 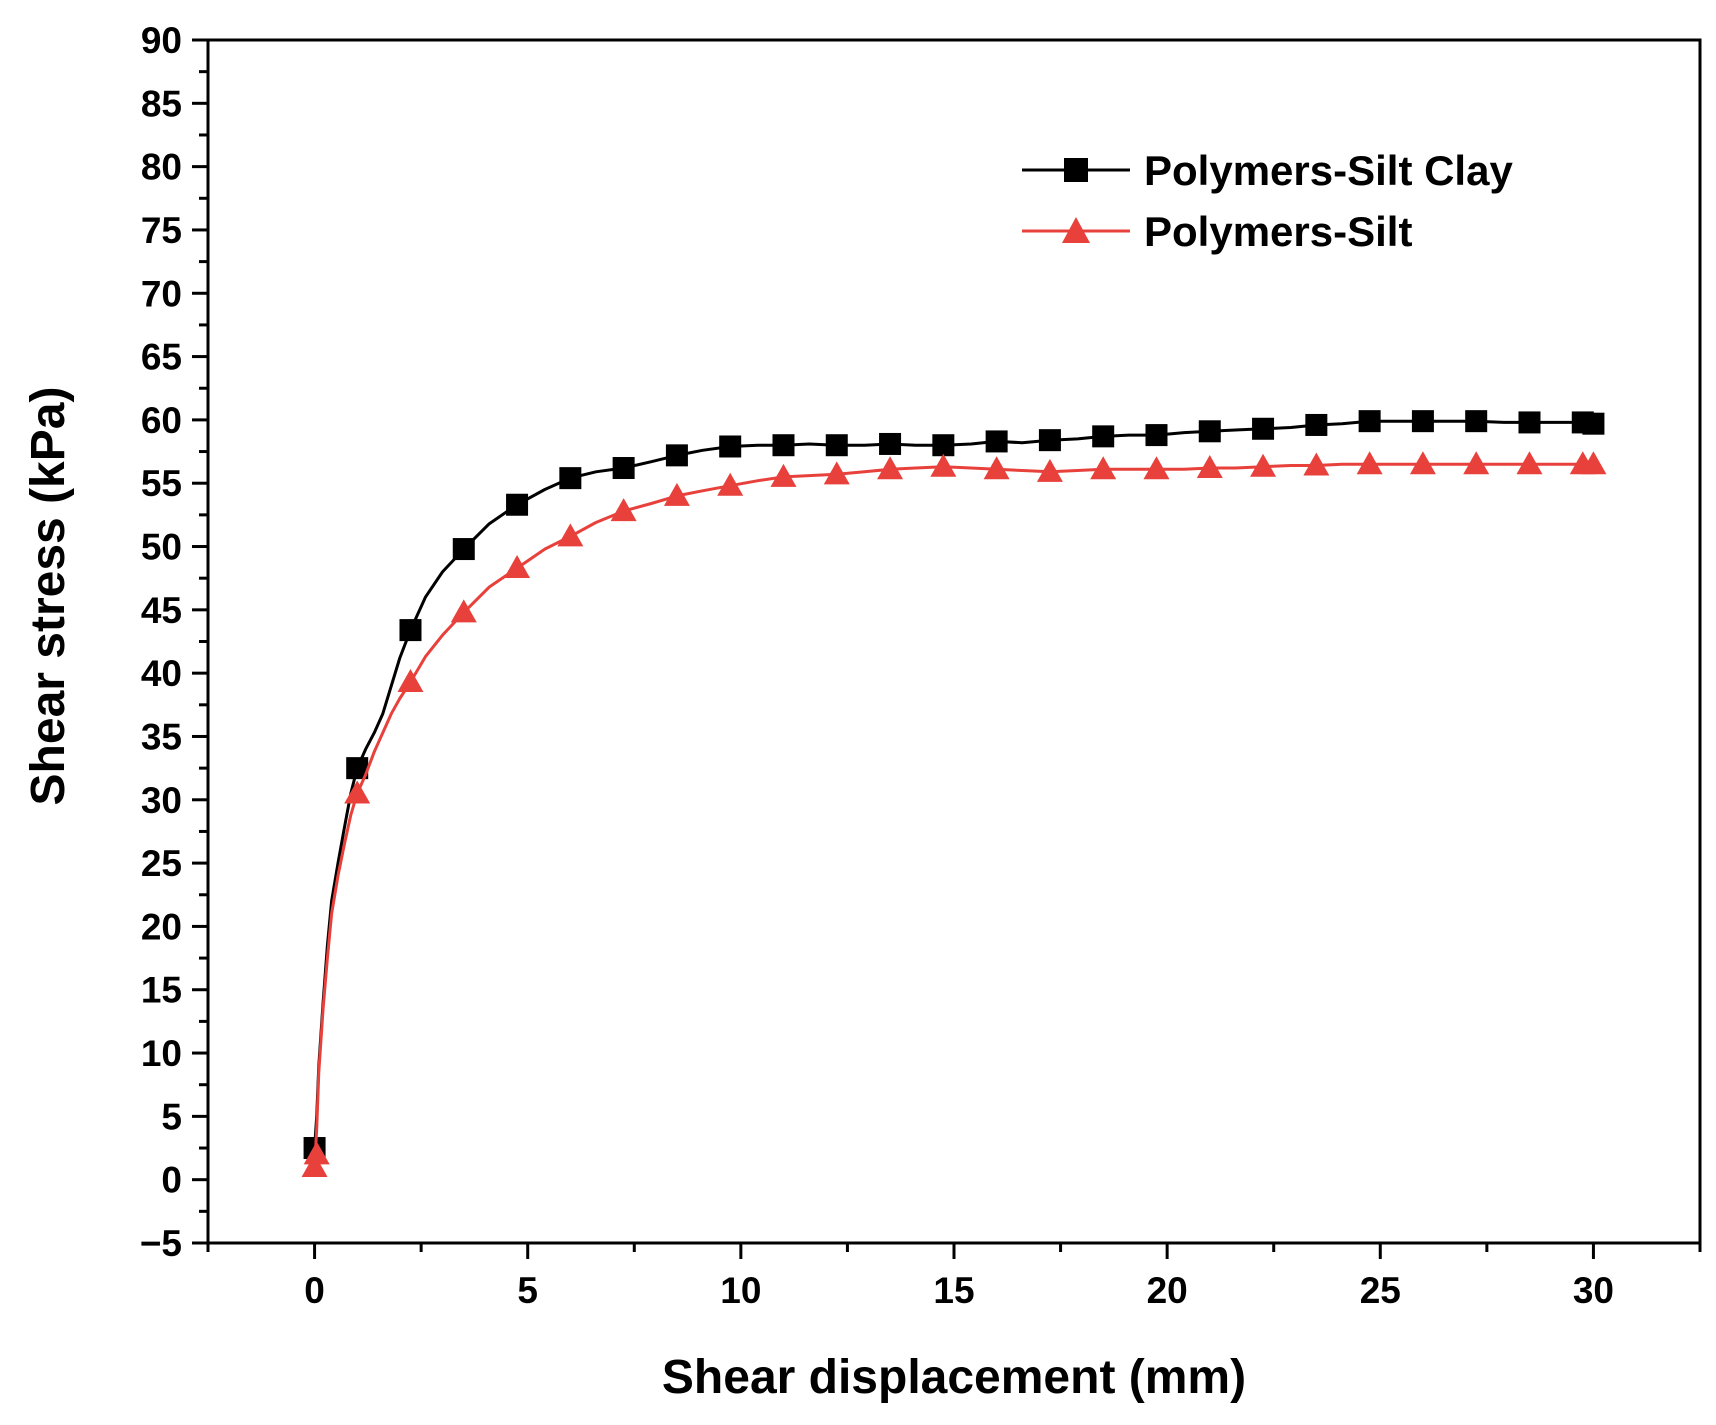 What do you see at coordinates (161, 610) in the screenshot?
I see `y-tick-label: 45` at bounding box center [161, 610].